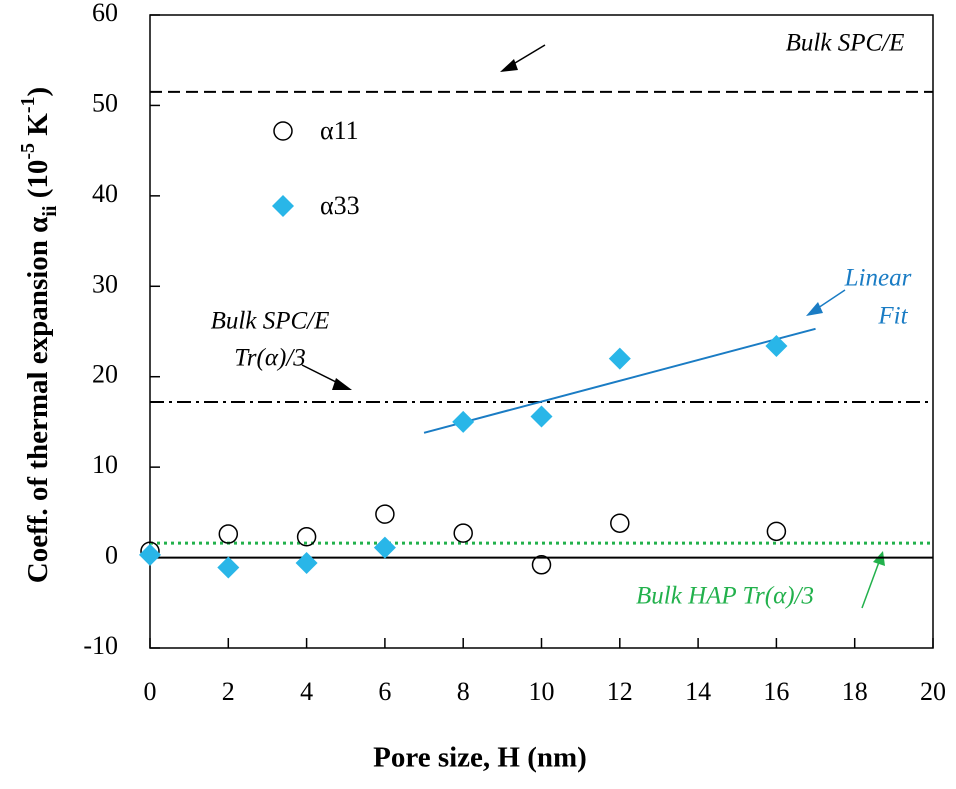  I want to click on fit-line, so click(619, 380).